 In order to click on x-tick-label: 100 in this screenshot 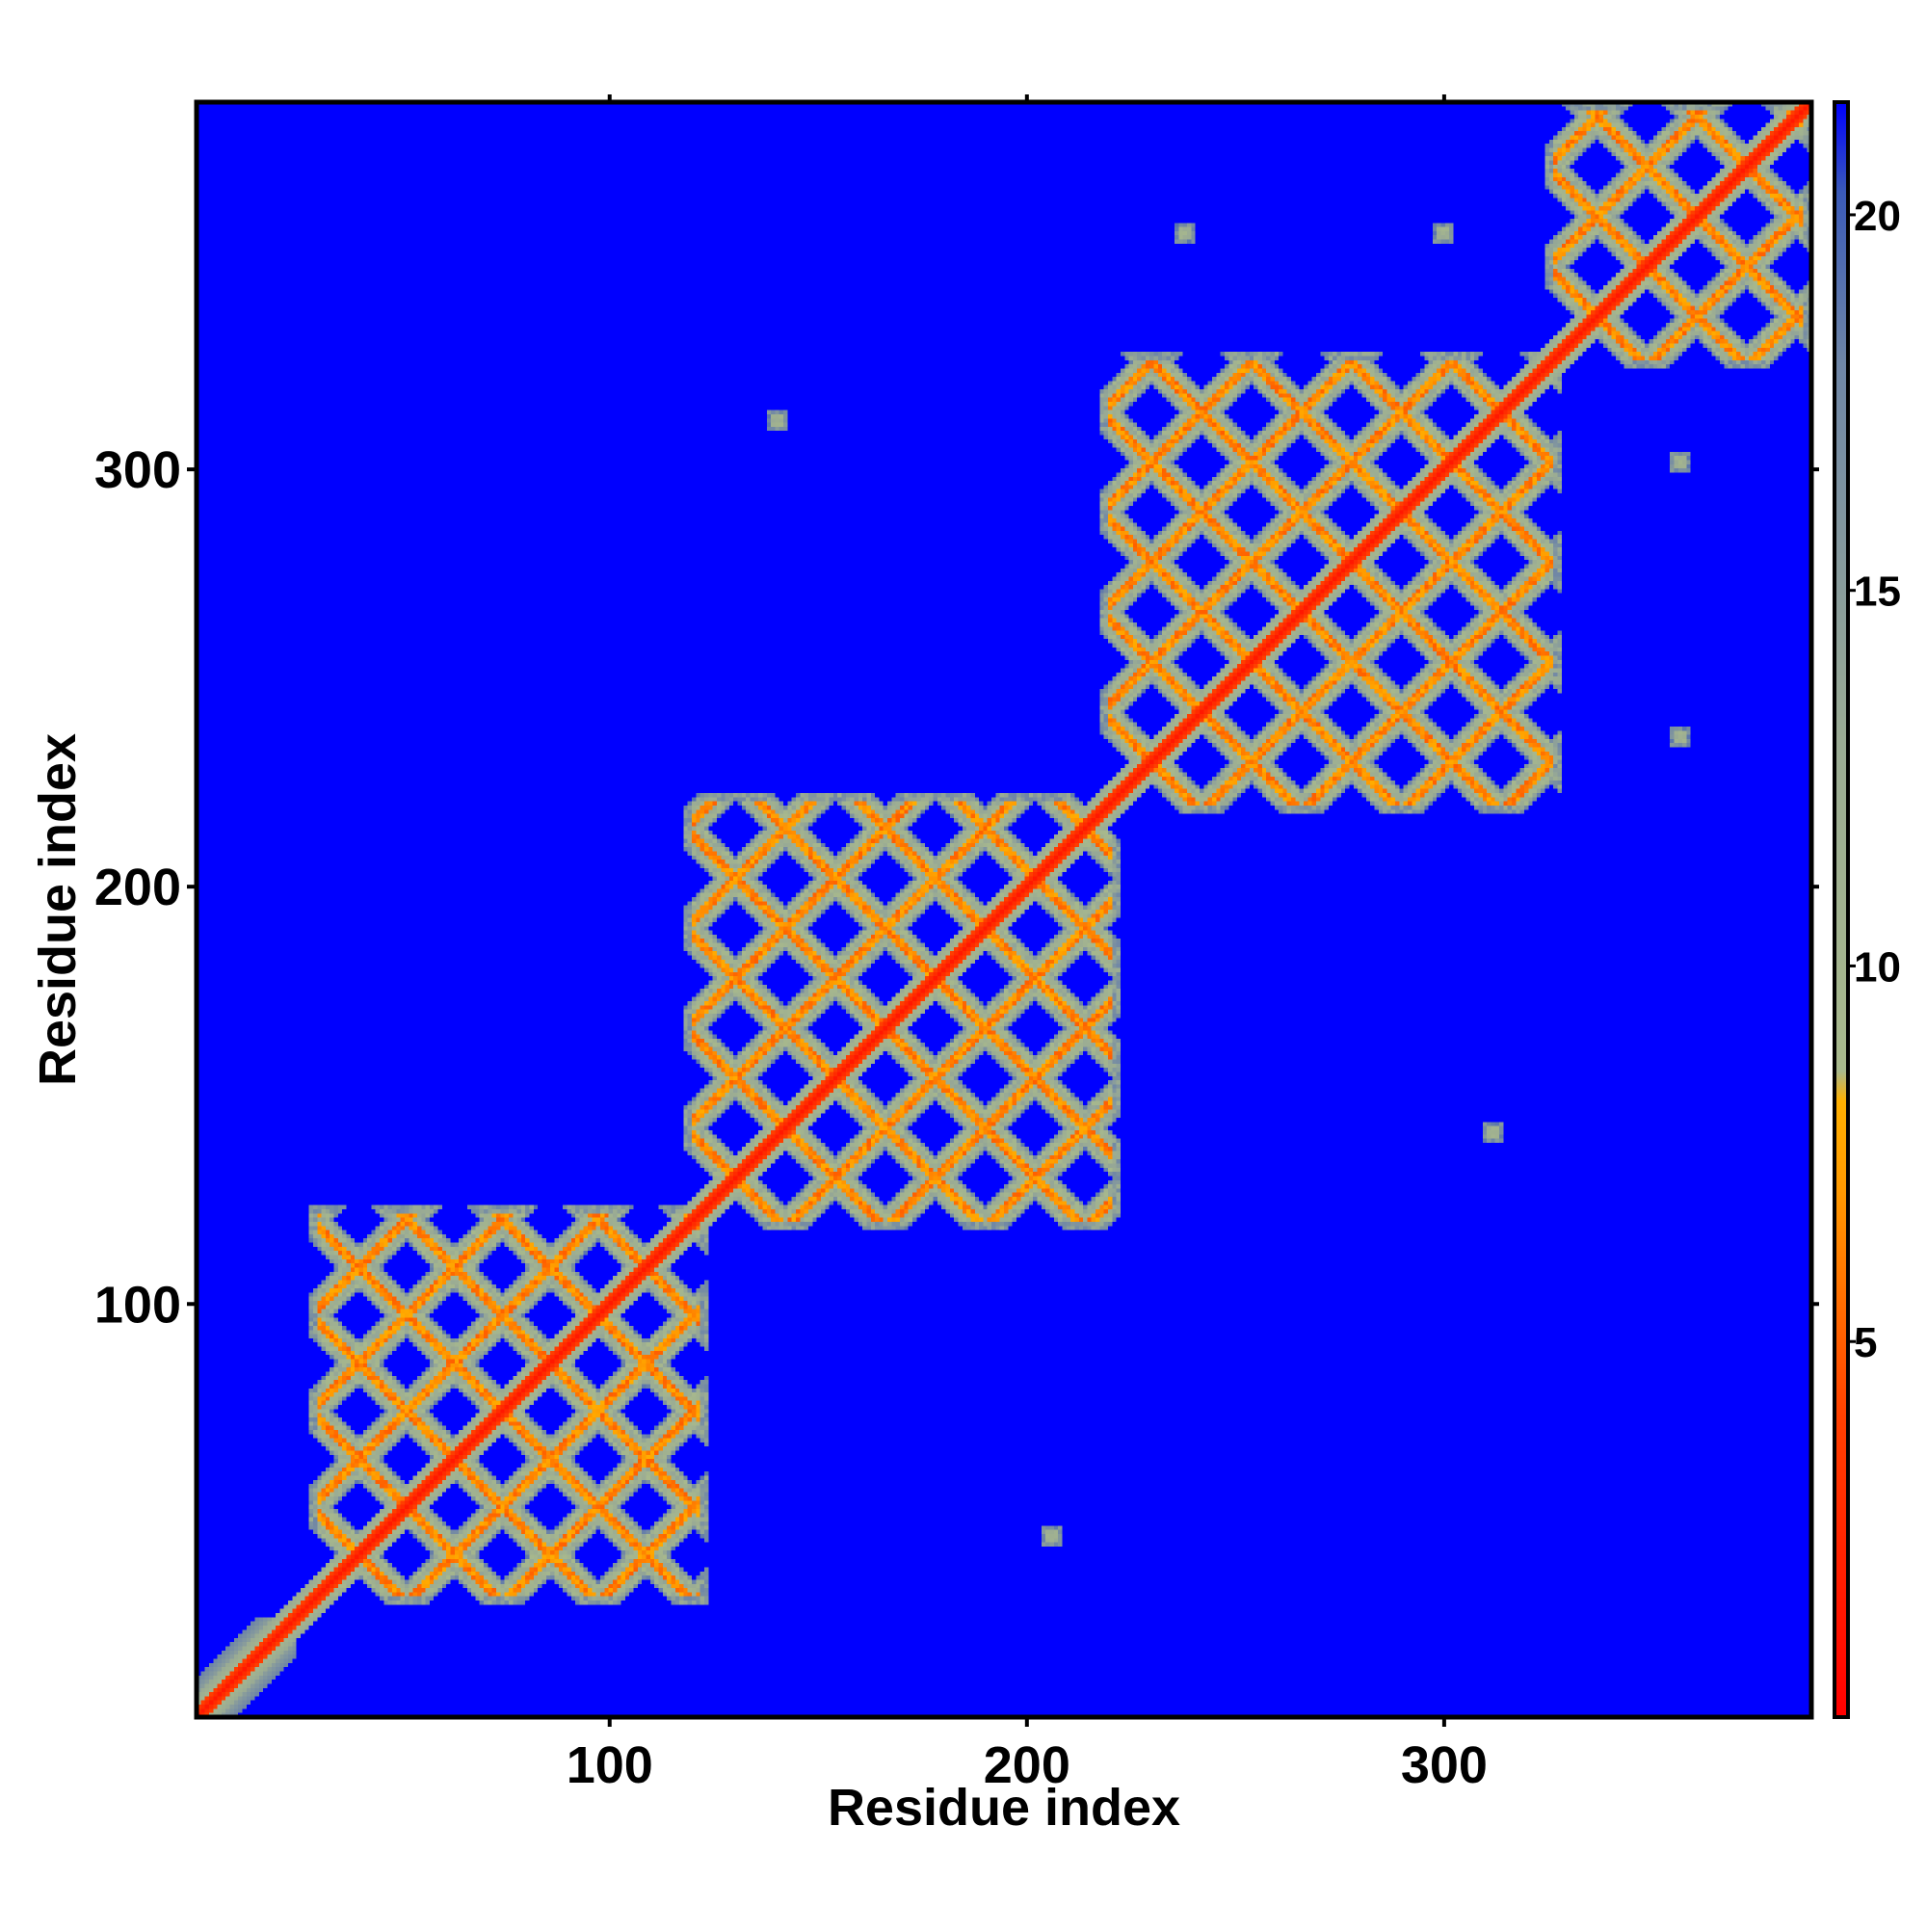, I will do `click(610, 1765)`.